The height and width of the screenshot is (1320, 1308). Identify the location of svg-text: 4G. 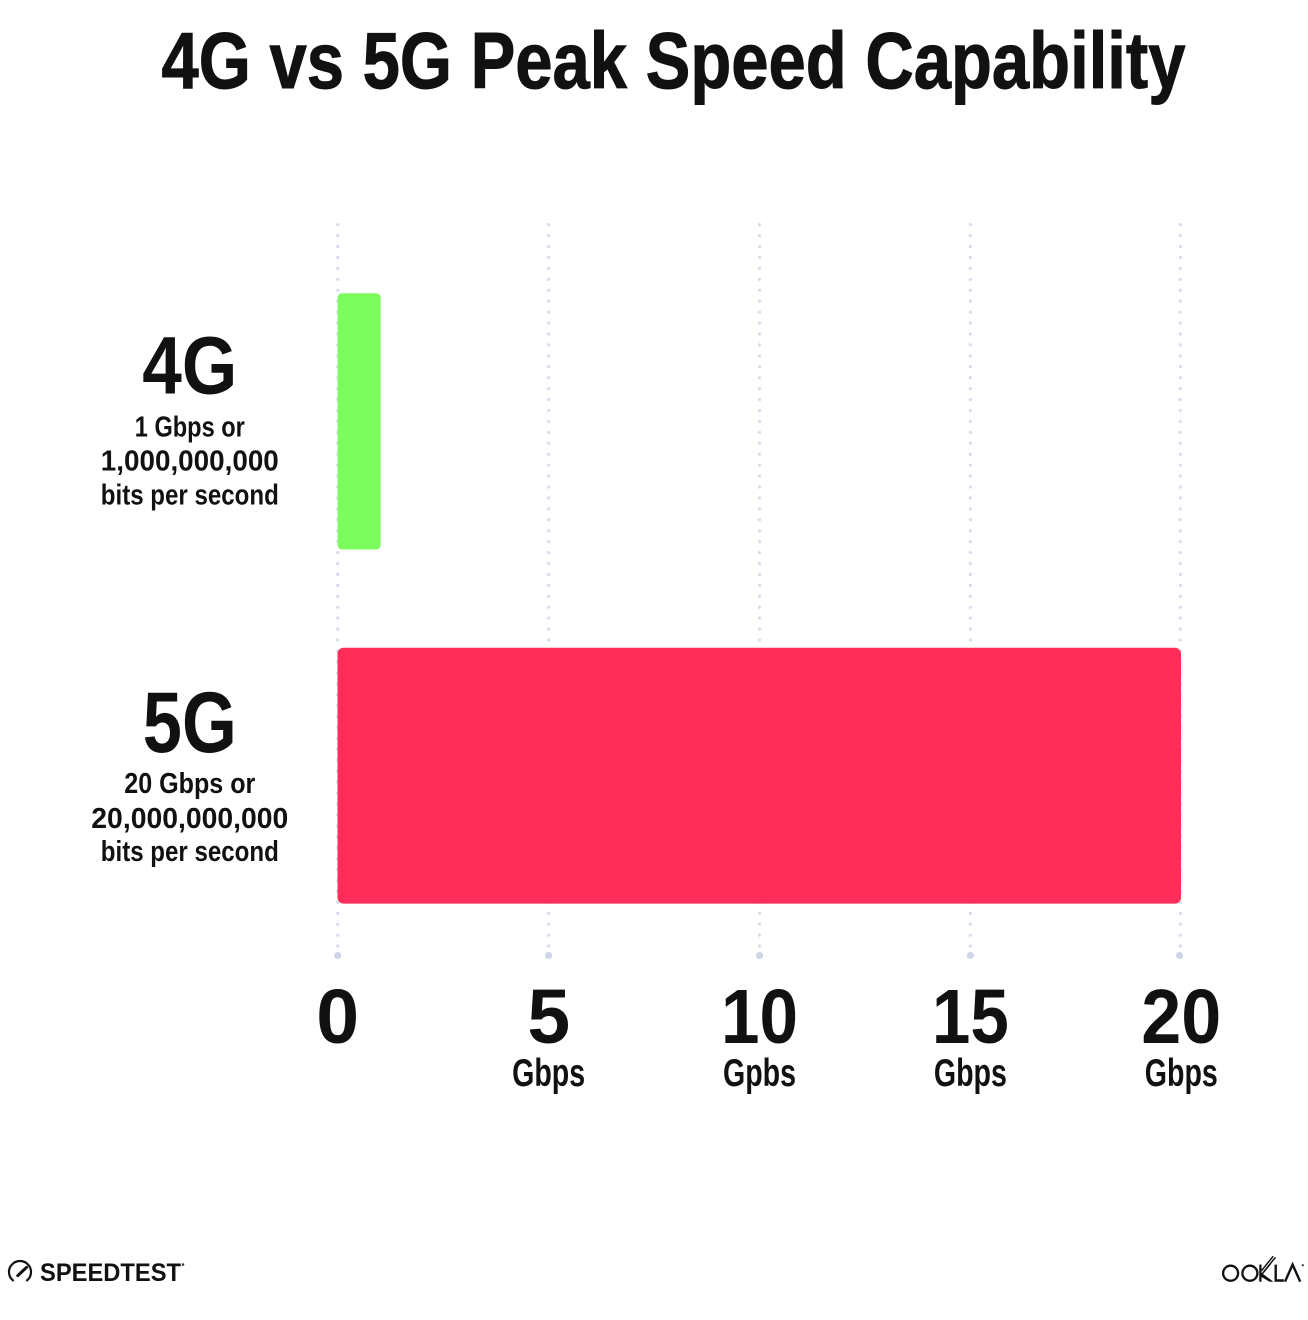
(189, 365).